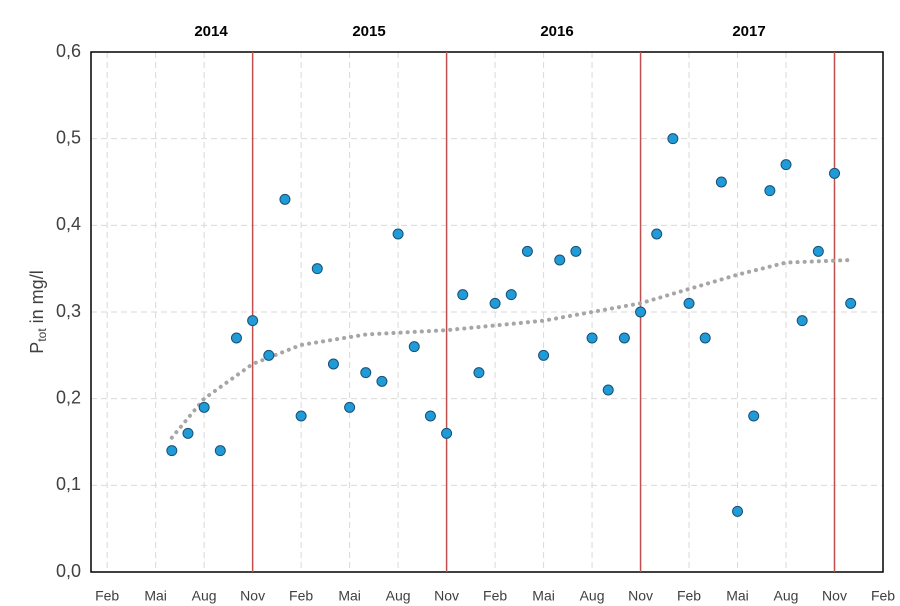 The image size is (900, 606). Describe the element at coordinates (68, 484) in the screenshot. I see `y-tick-label: 0,1` at that location.